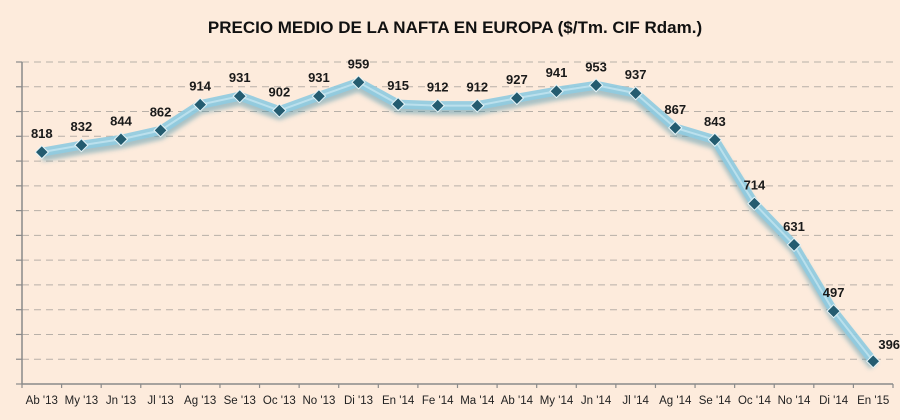 The width and height of the screenshot is (900, 420). What do you see at coordinates (754, 401) in the screenshot?
I see `x-tick-label: Oc '14` at bounding box center [754, 401].